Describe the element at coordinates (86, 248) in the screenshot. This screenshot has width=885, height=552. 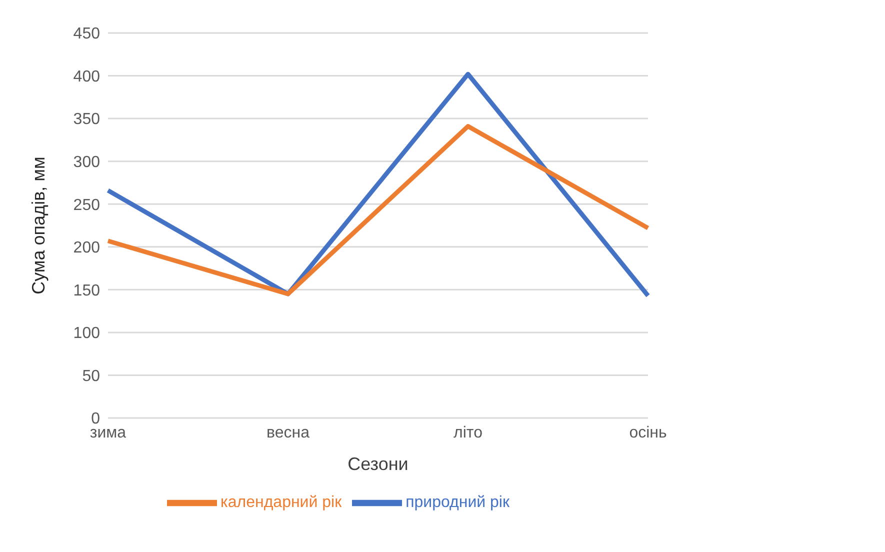
I see `y-tick-label: 200` at that location.